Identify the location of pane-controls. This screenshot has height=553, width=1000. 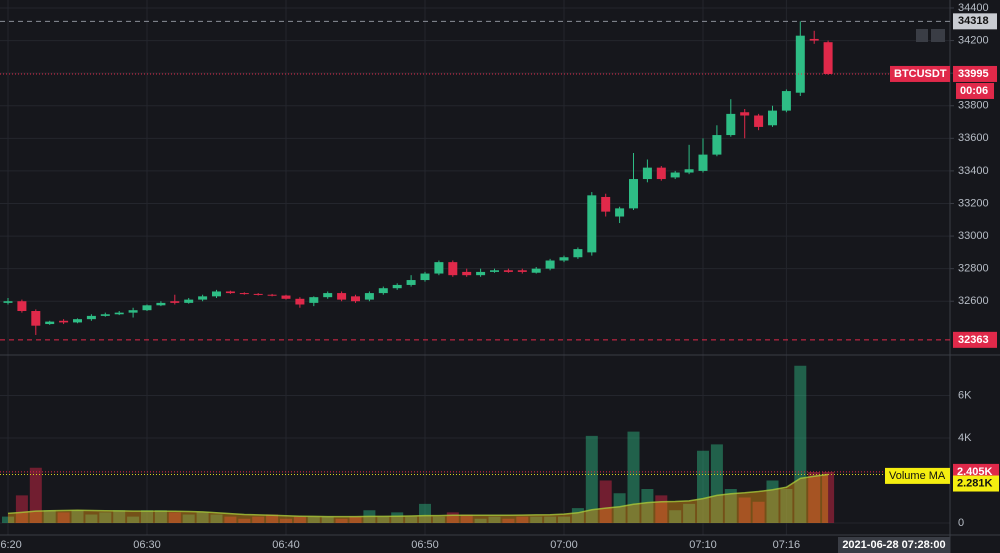
(930, 35).